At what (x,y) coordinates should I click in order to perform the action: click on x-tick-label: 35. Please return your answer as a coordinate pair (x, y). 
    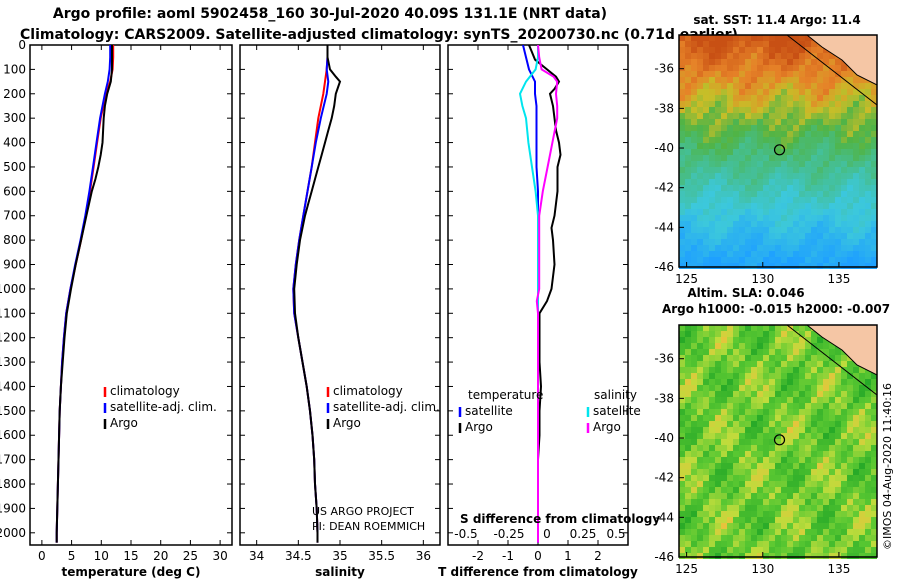
    Looking at the image, I should click on (339, 556).